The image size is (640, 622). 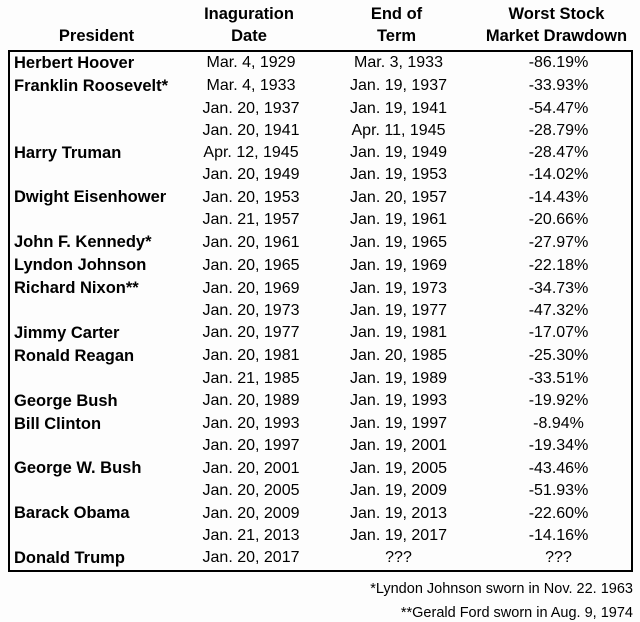 What do you see at coordinates (398, 265) in the screenshot?
I see `end-of-term-cell: Jan. 19, 1969` at bounding box center [398, 265].